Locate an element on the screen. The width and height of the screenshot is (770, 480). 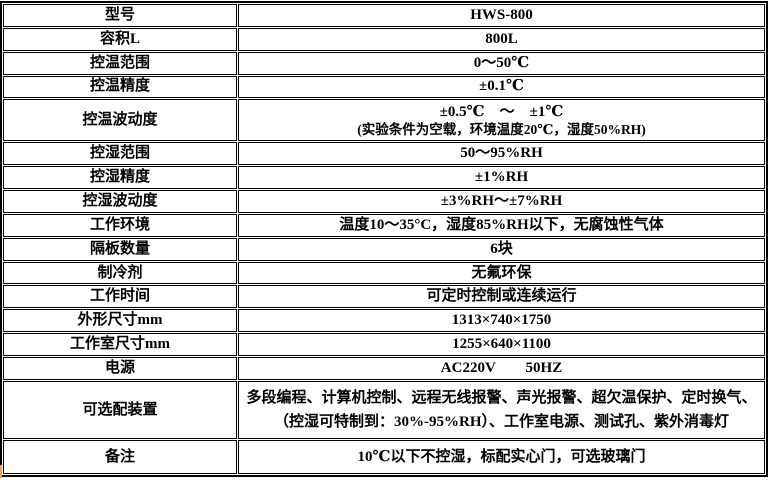
spec-value: 1313×740×1750 is located at coordinates (501, 321).